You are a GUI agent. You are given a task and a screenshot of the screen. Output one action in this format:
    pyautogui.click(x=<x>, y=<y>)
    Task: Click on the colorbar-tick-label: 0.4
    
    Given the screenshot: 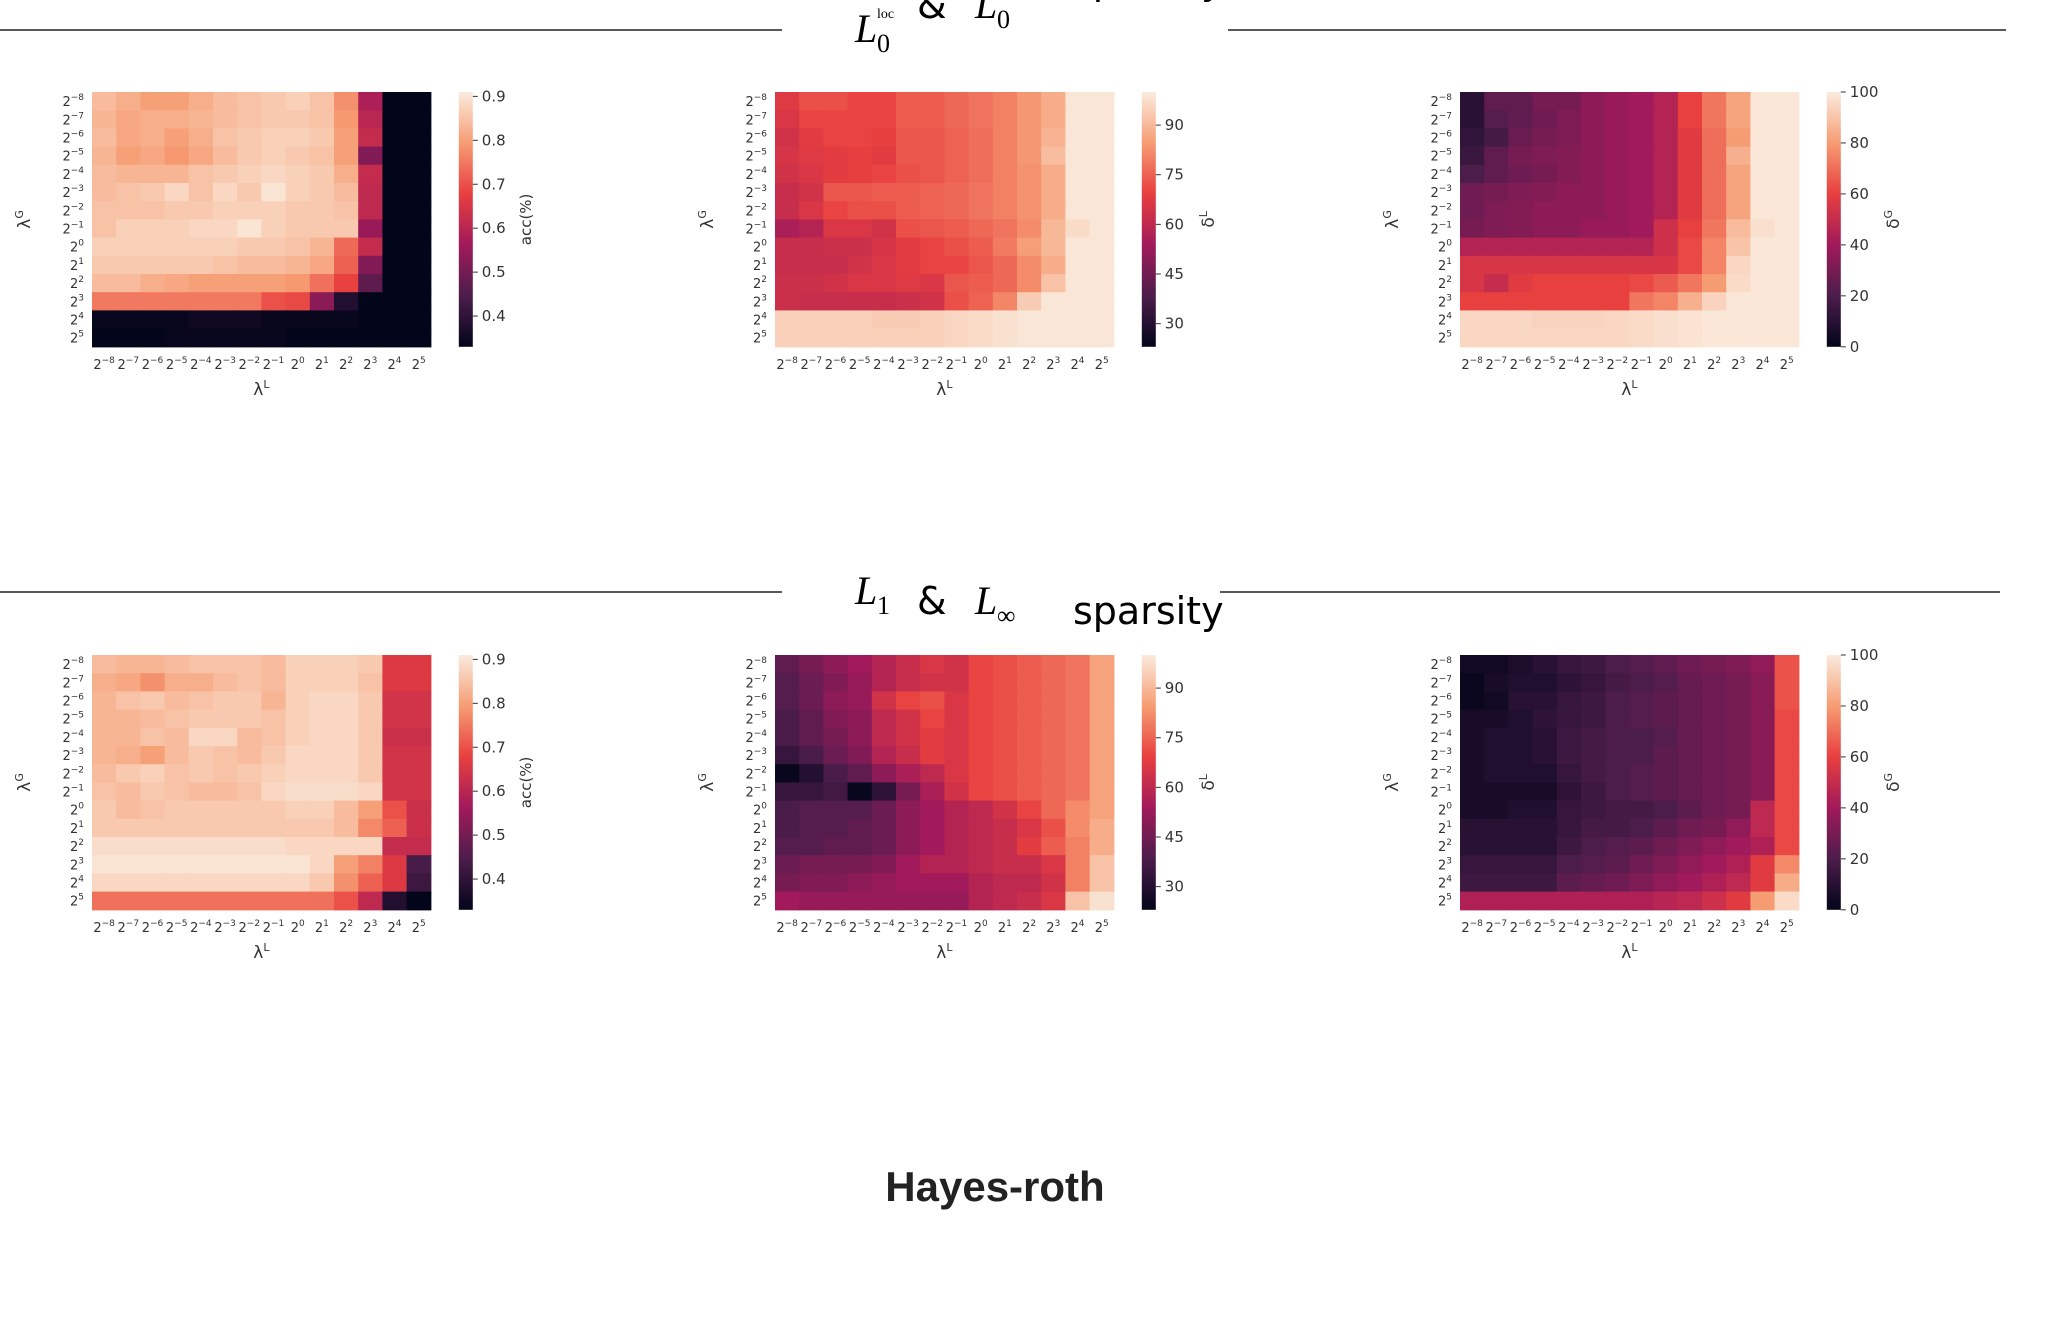 What is the action you would take?
    pyautogui.click(x=494, y=316)
    